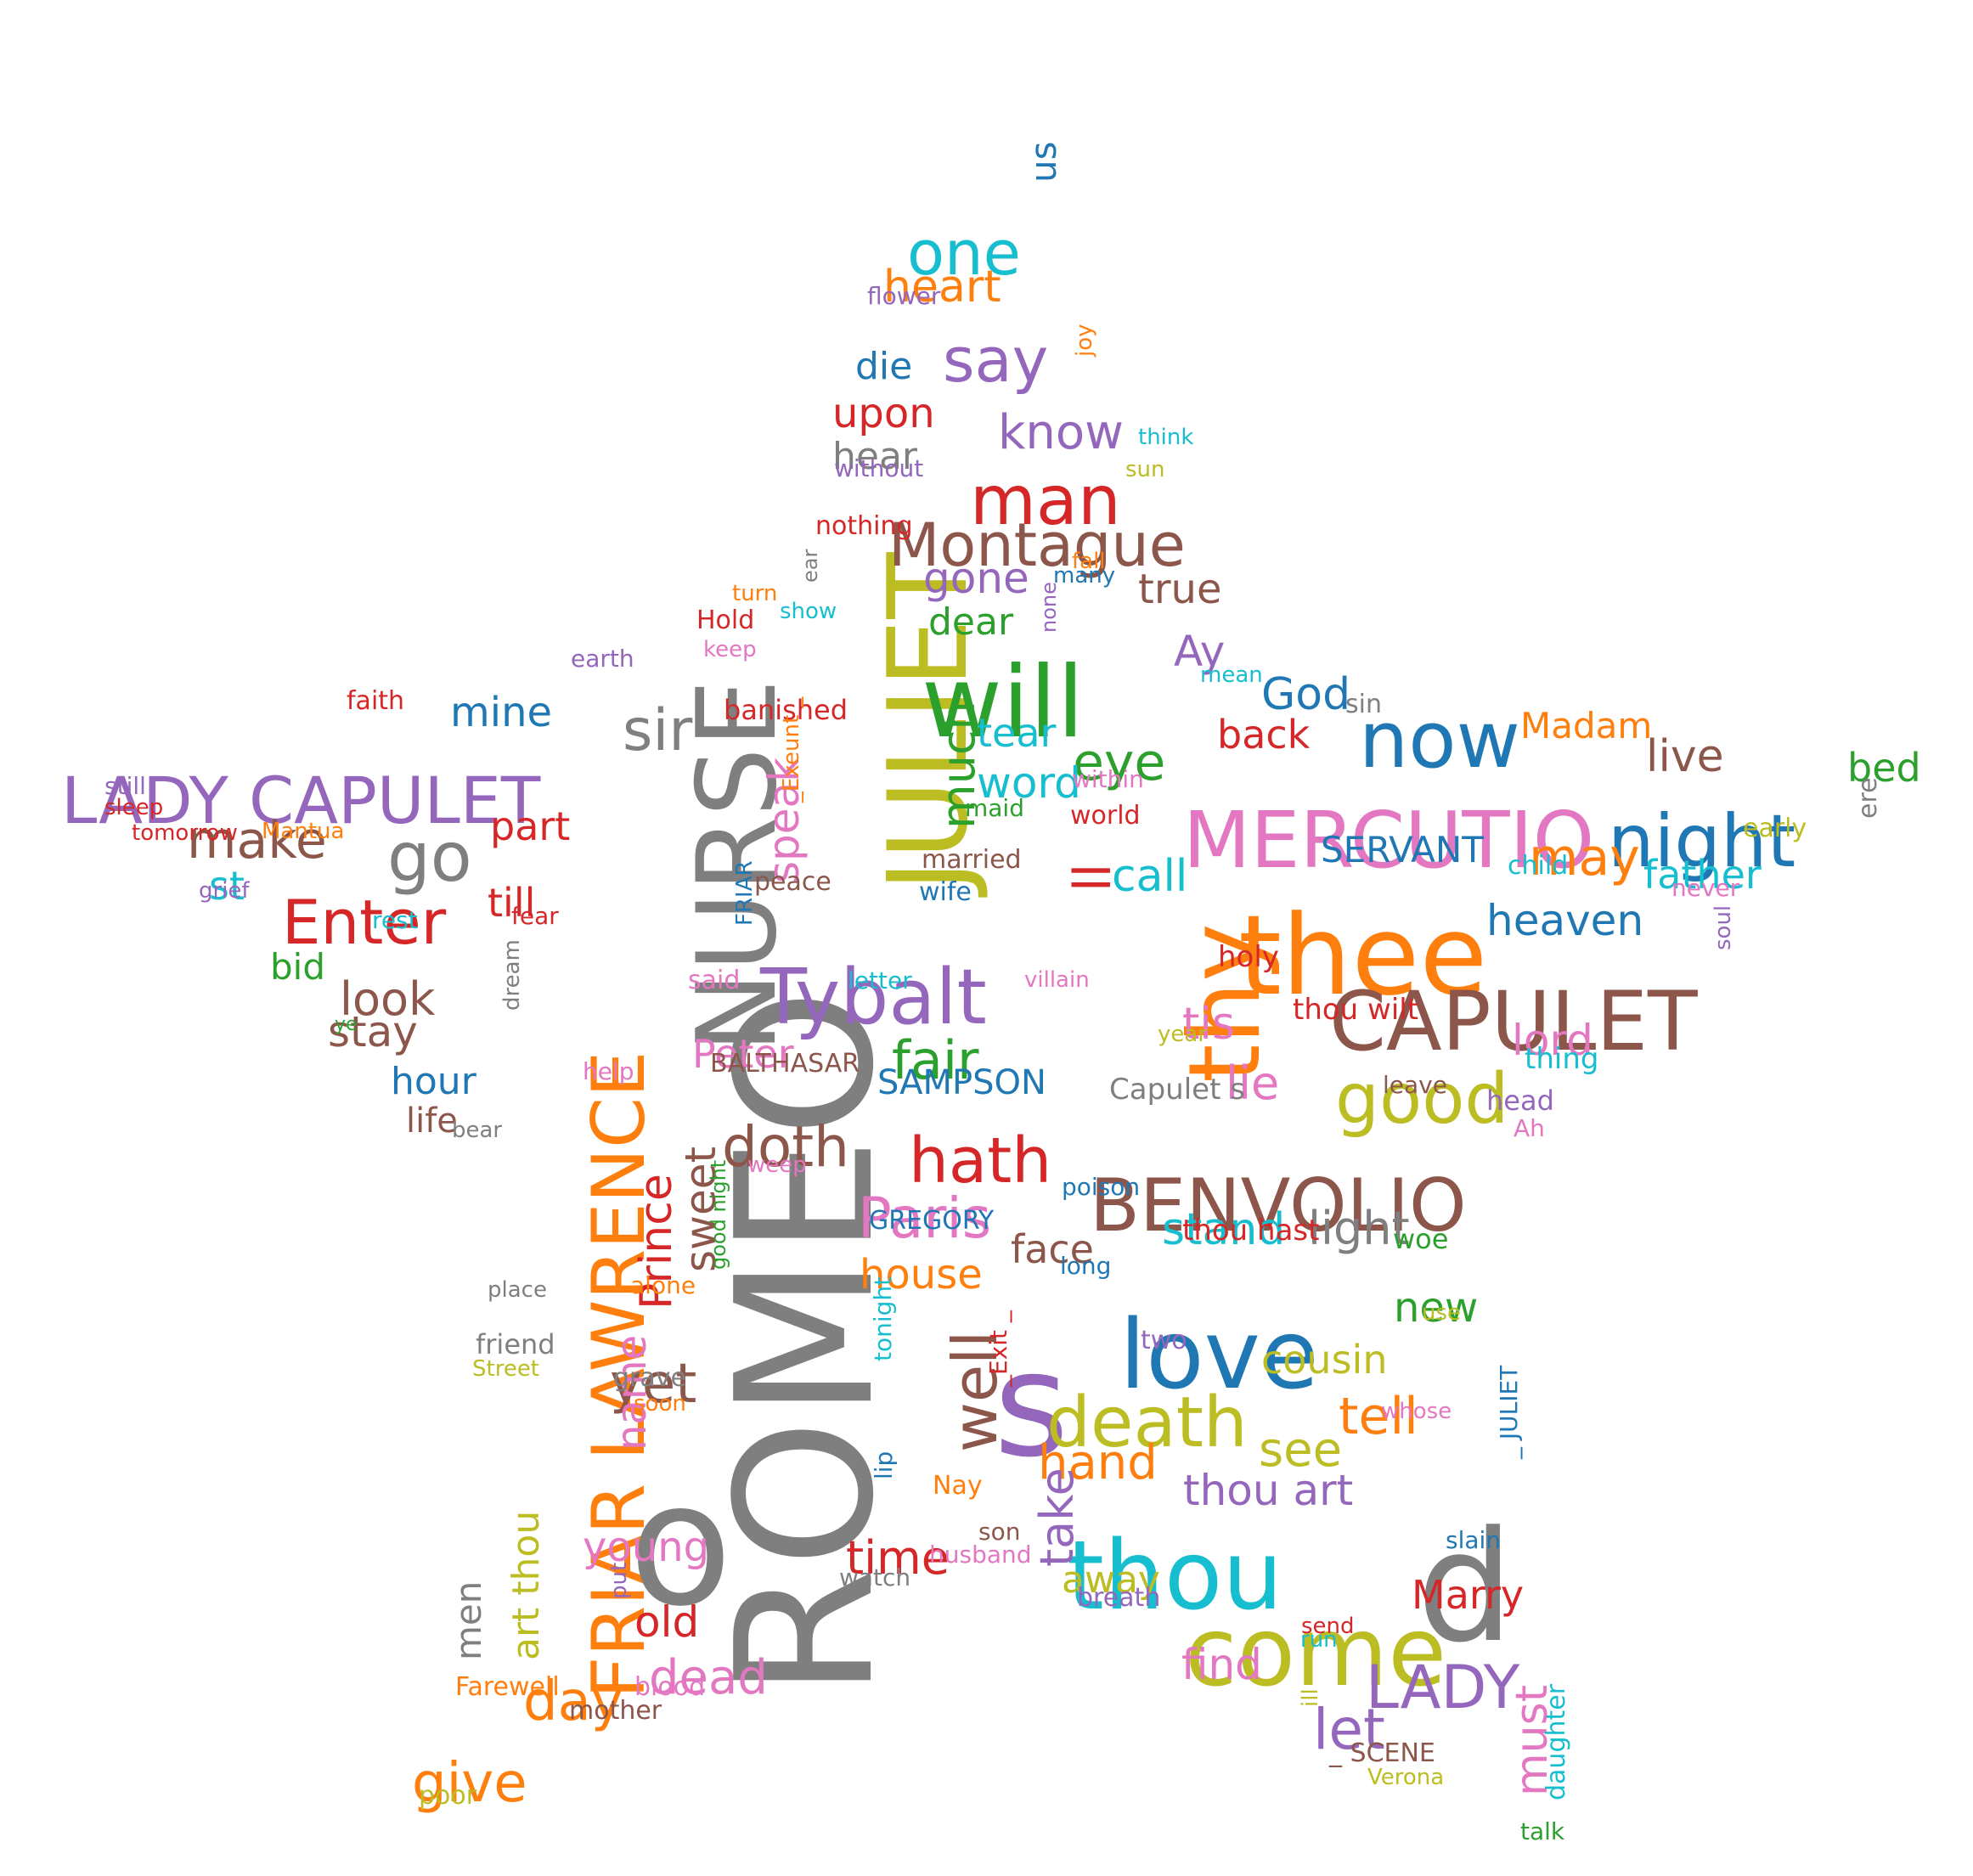  Describe the element at coordinates (1584, 857) in the screenshot. I see `word-may: may` at that location.